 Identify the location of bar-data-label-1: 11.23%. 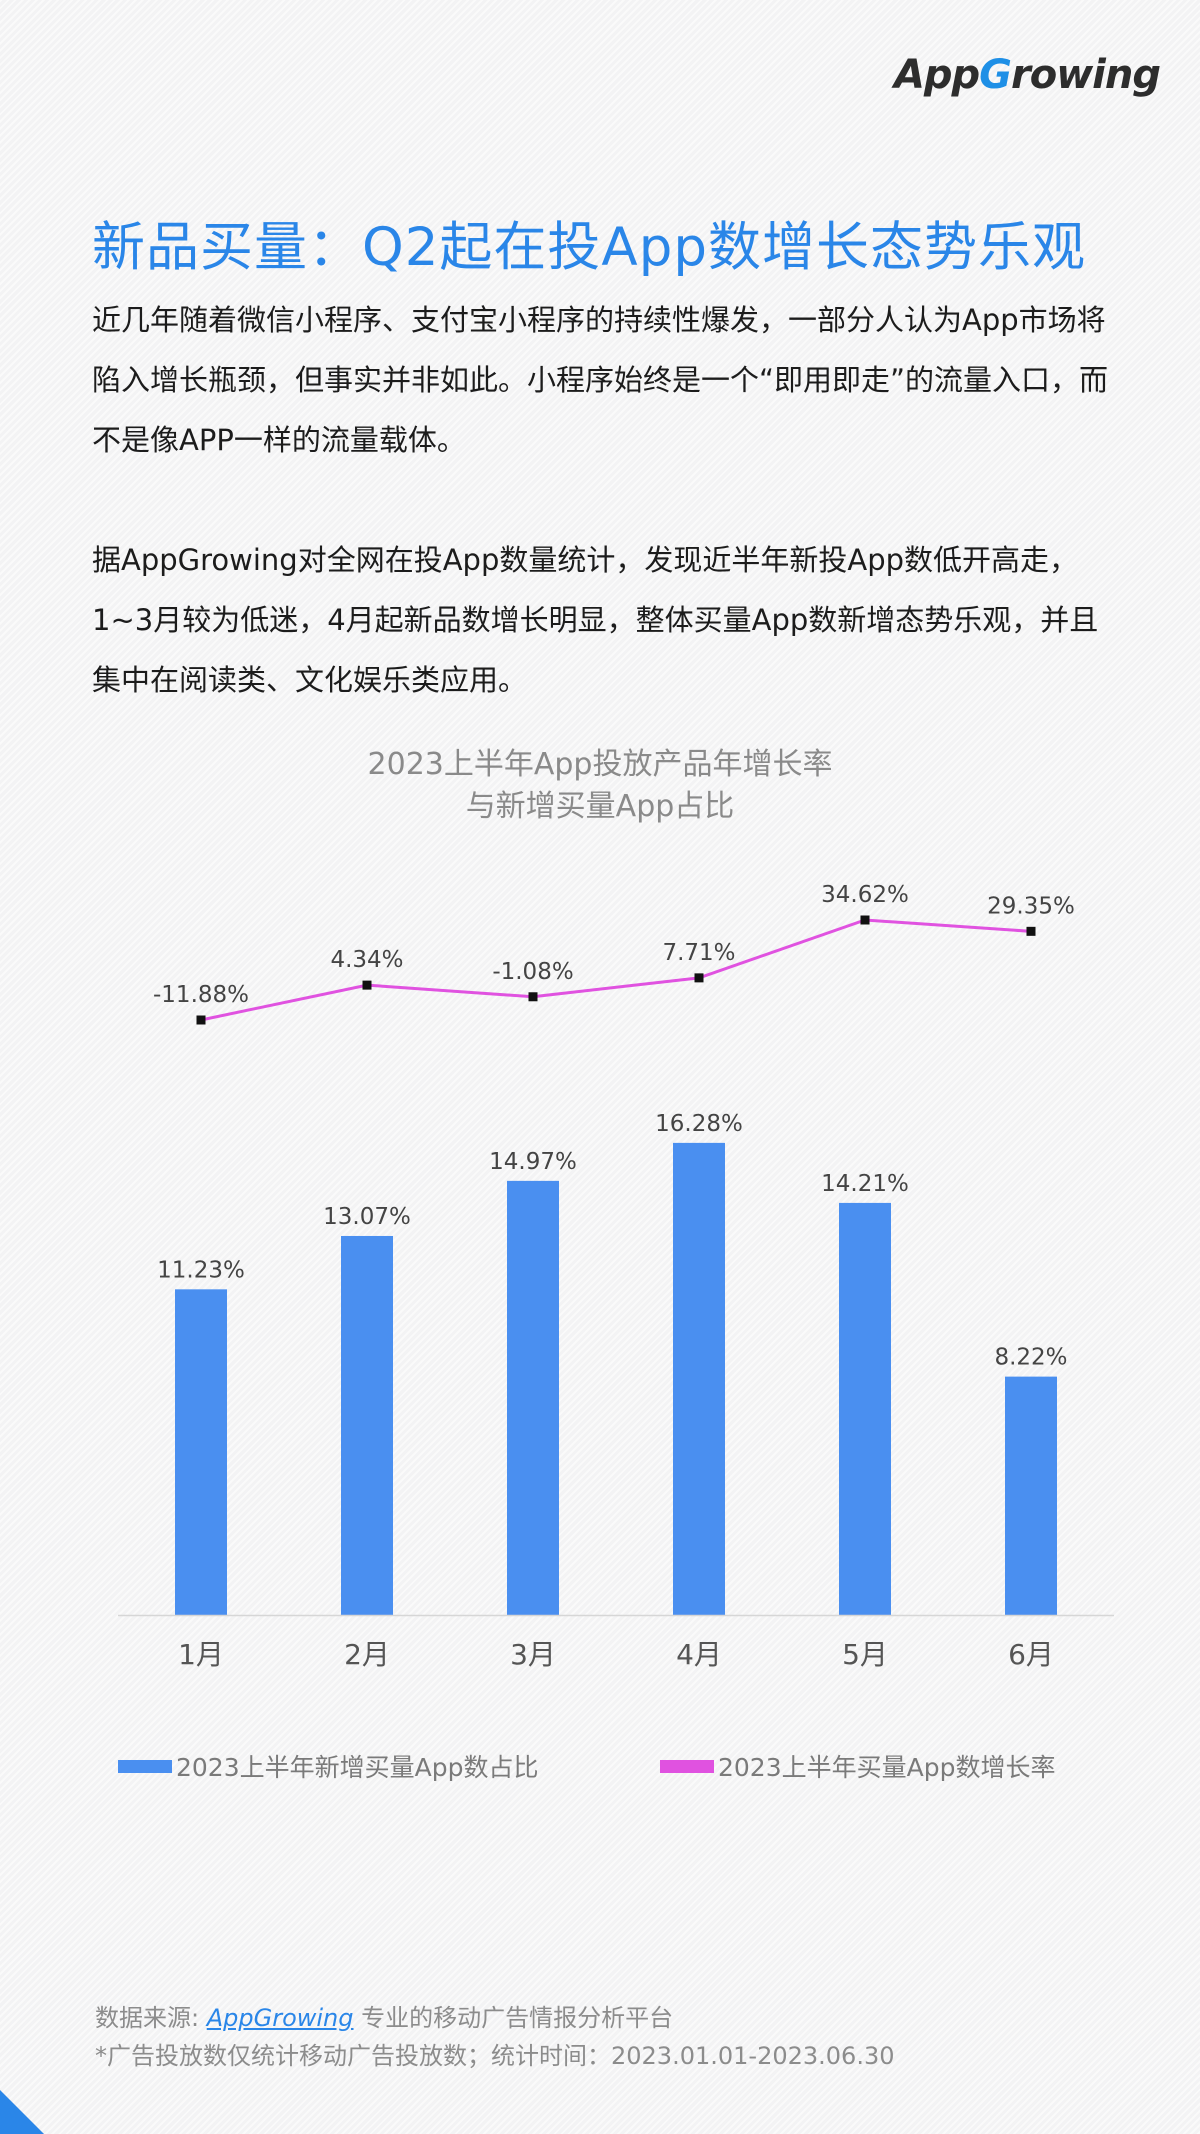
(201, 1270).